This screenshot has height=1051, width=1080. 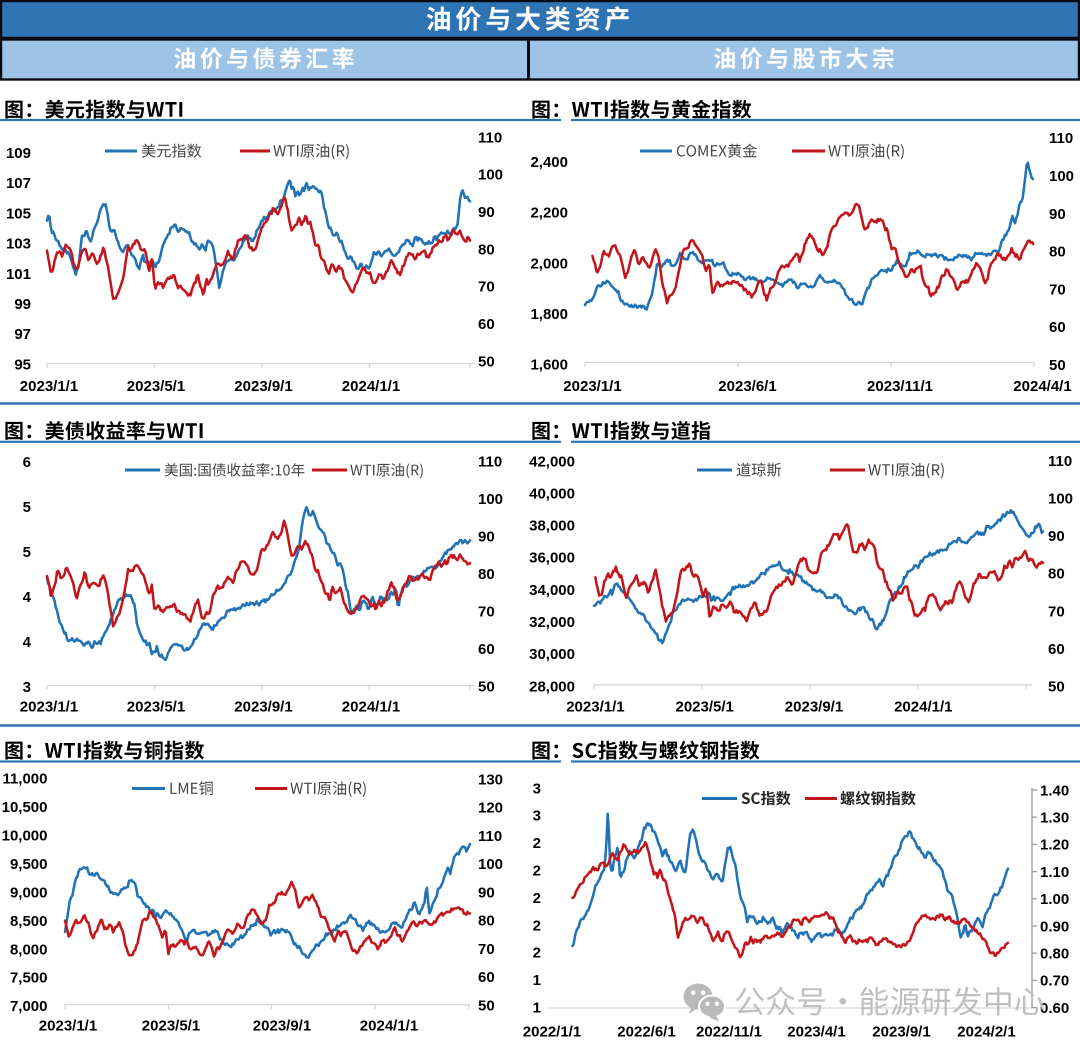 What do you see at coordinates (900, 386) in the screenshot?
I see `svg-text: 2023/11/1` at bounding box center [900, 386].